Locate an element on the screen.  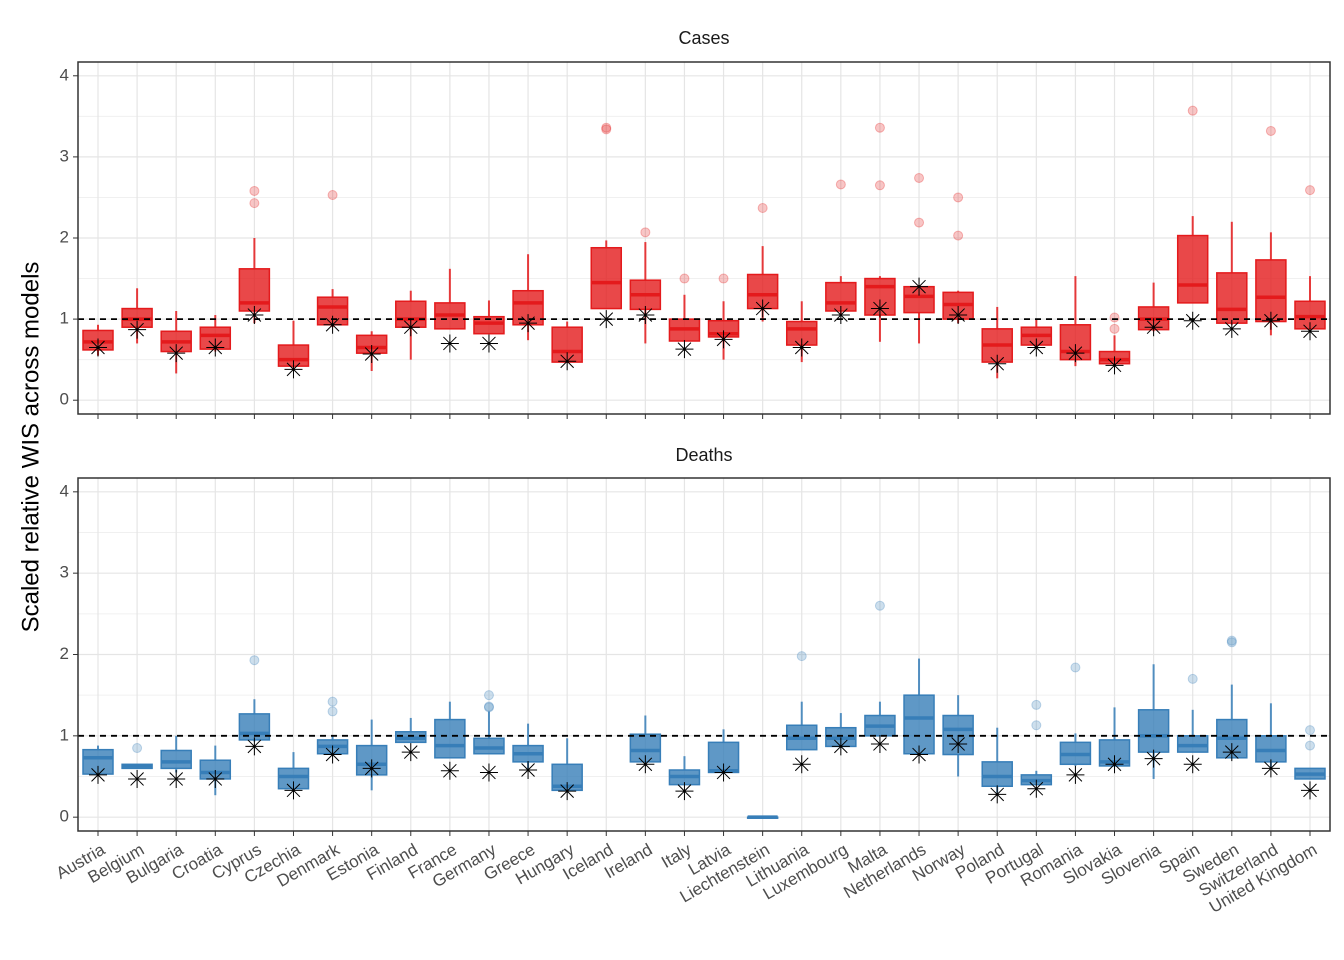
y-tick-label: 1 is located at coordinates (64, 318).